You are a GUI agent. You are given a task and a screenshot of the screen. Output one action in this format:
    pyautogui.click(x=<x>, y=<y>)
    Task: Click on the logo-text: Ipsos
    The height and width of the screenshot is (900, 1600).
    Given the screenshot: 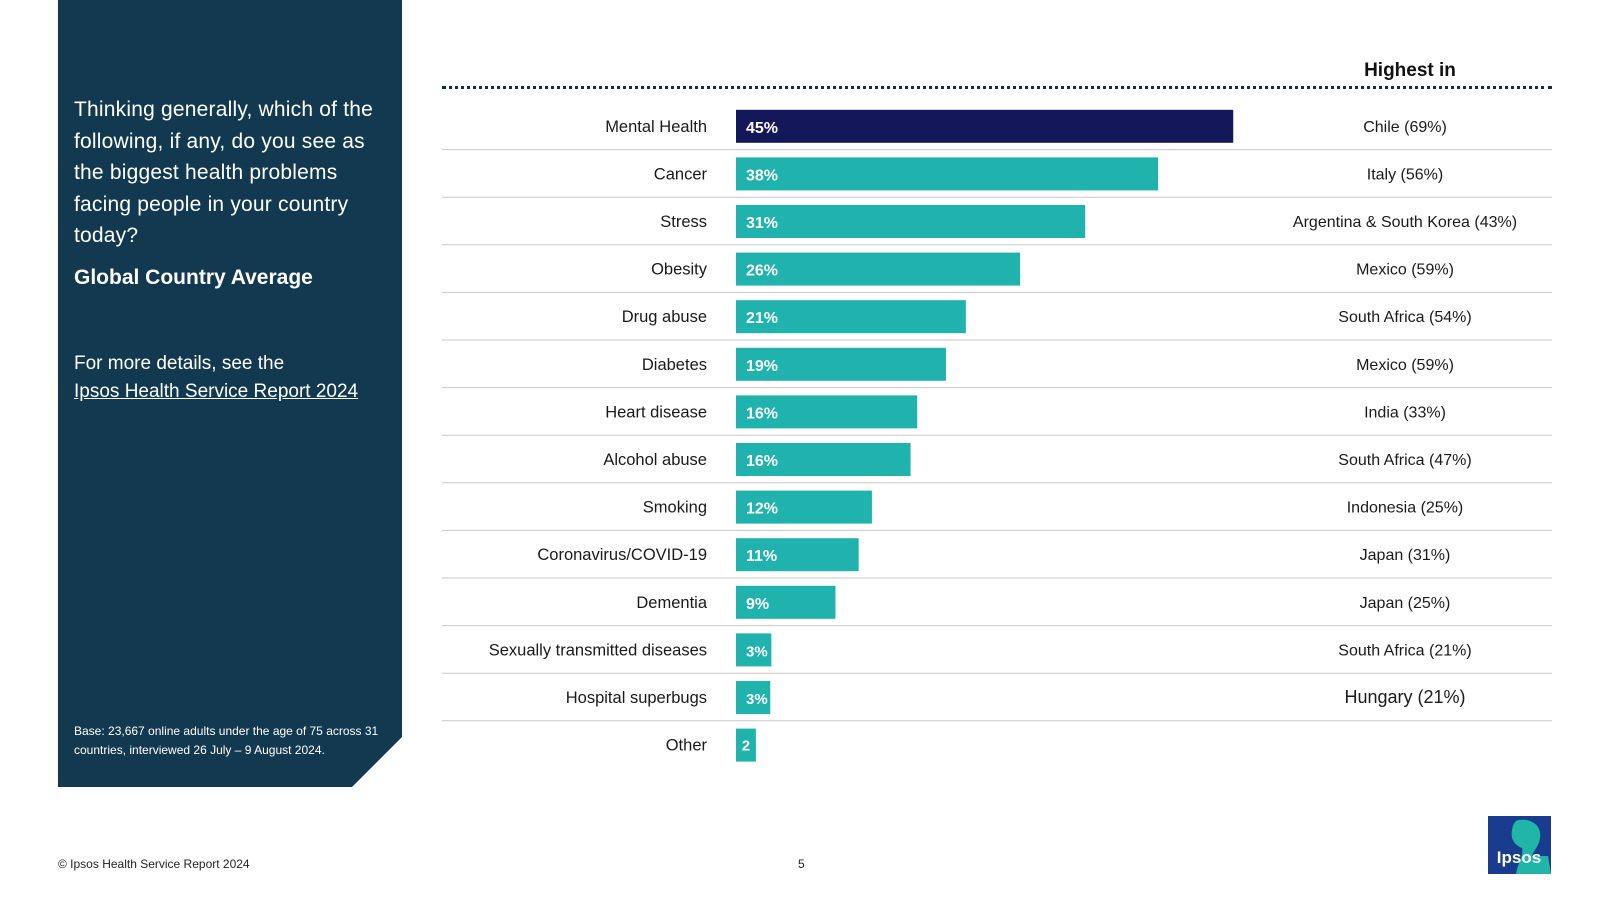 What is the action you would take?
    pyautogui.click(x=1519, y=857)
    